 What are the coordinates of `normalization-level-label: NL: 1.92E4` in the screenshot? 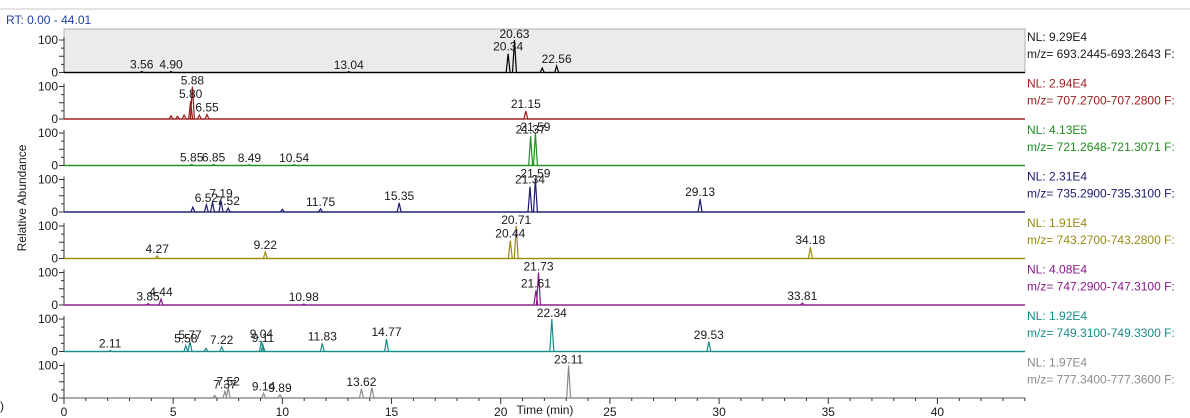 It's located at (1057, 316).